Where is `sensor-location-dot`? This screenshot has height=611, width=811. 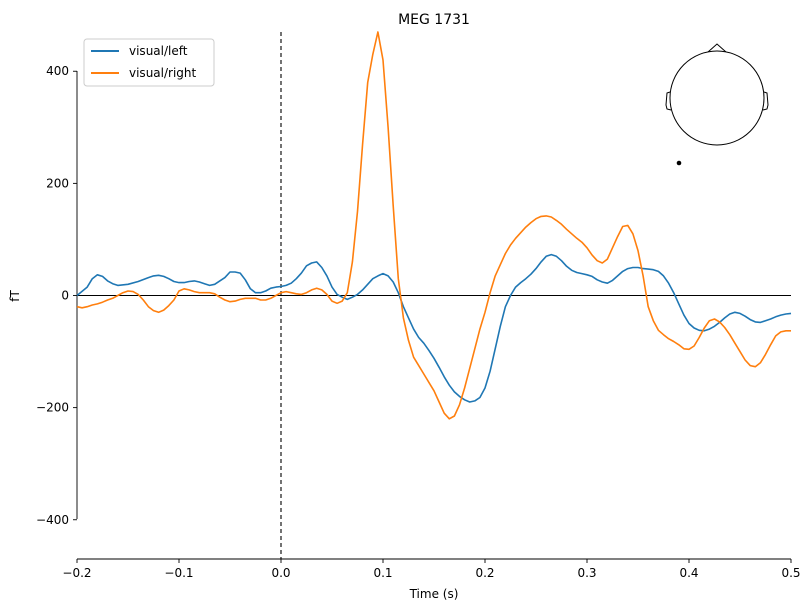
sensor-location-dot is located at coordinates (679, 163).